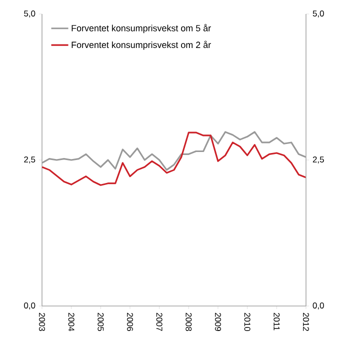  Describe the element at coordinates (101, 321) in the screenshot. I see `x-tick-label: 2005` at that location.